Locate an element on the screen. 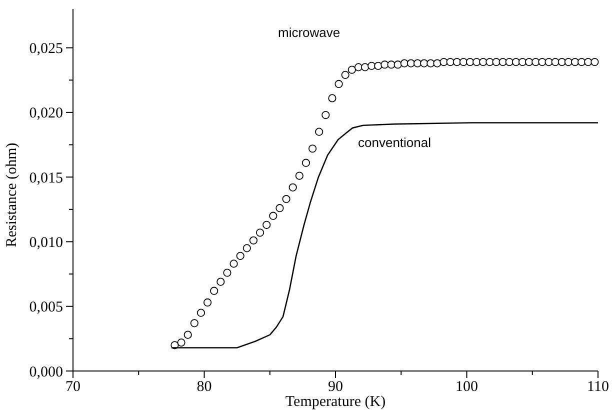  y-axis-title: Resistance (ohm) is located at coordinates (12, 195).